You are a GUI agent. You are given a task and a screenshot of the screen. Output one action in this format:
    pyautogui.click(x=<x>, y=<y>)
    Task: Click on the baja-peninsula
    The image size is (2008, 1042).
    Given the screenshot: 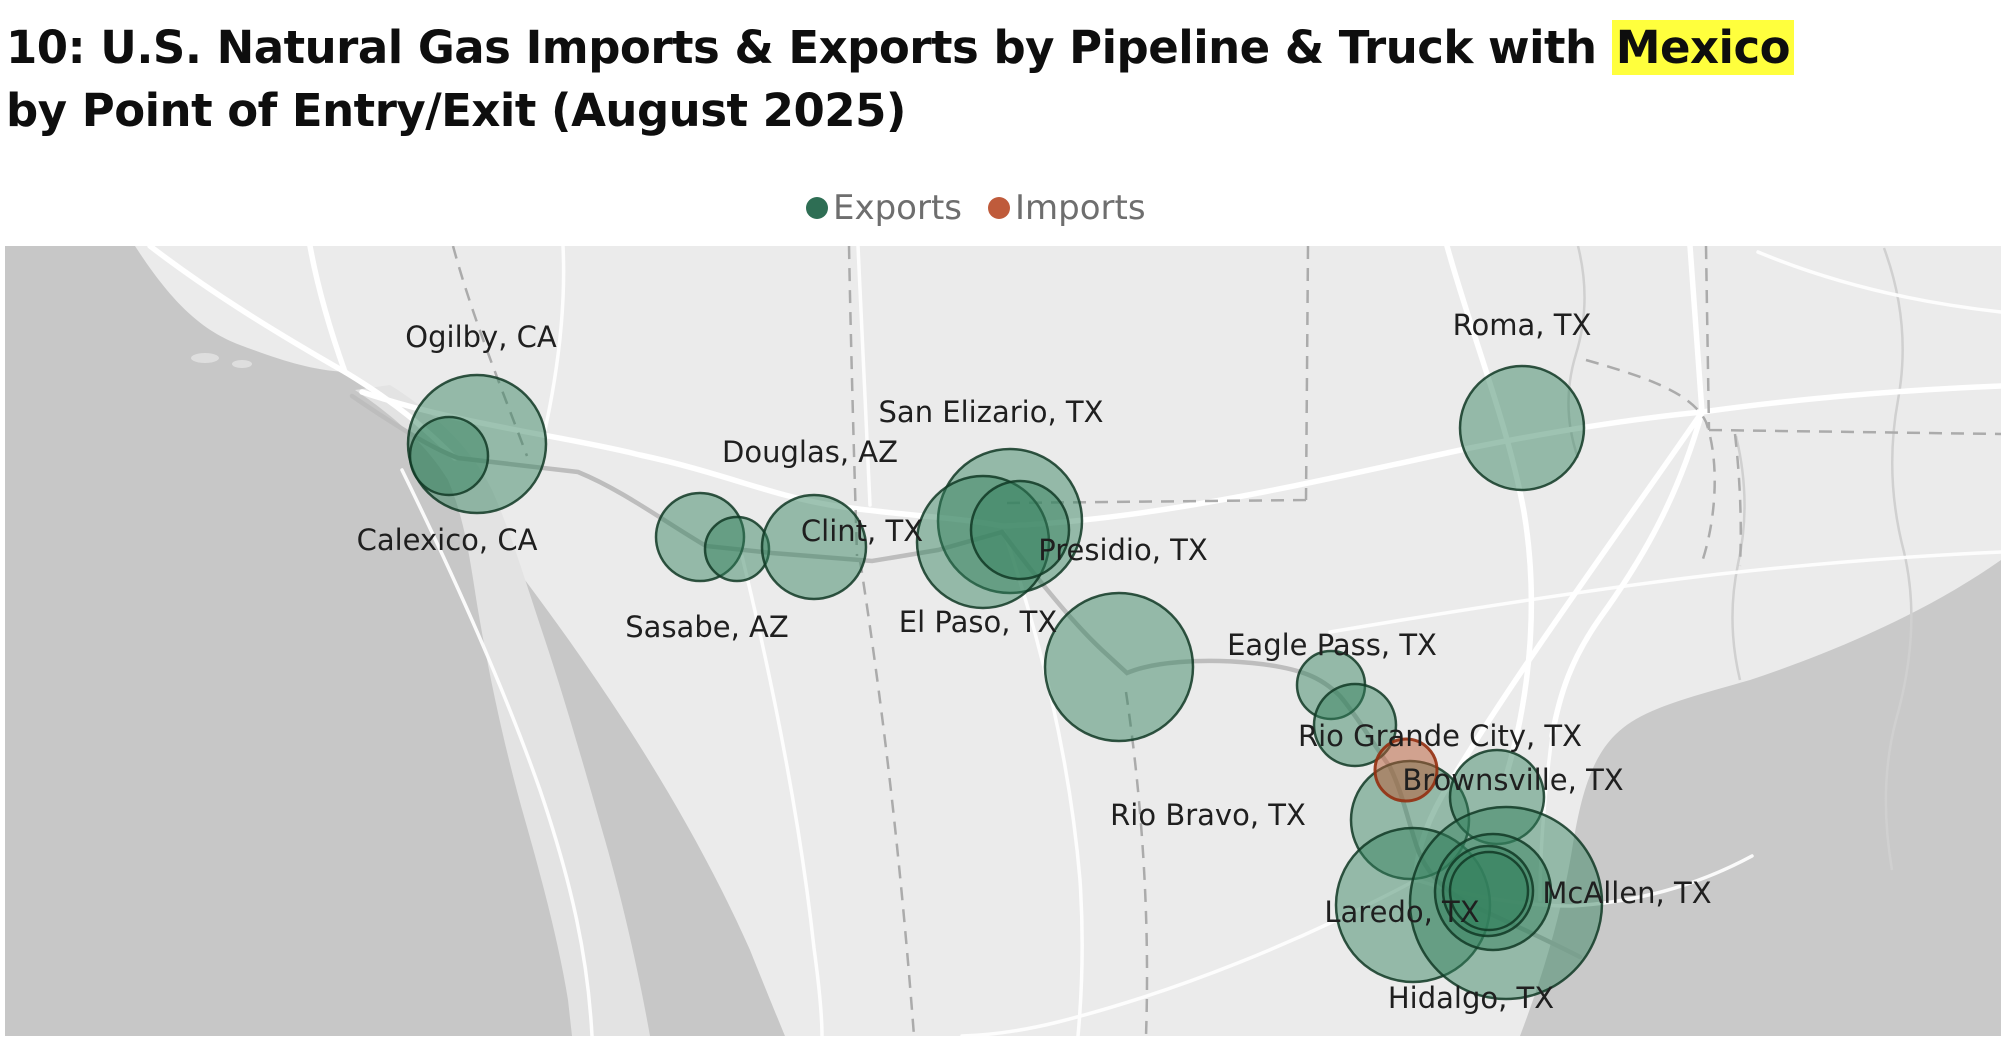 What is the action you would take?
    pyautogui.click(x=502, y=710)
    